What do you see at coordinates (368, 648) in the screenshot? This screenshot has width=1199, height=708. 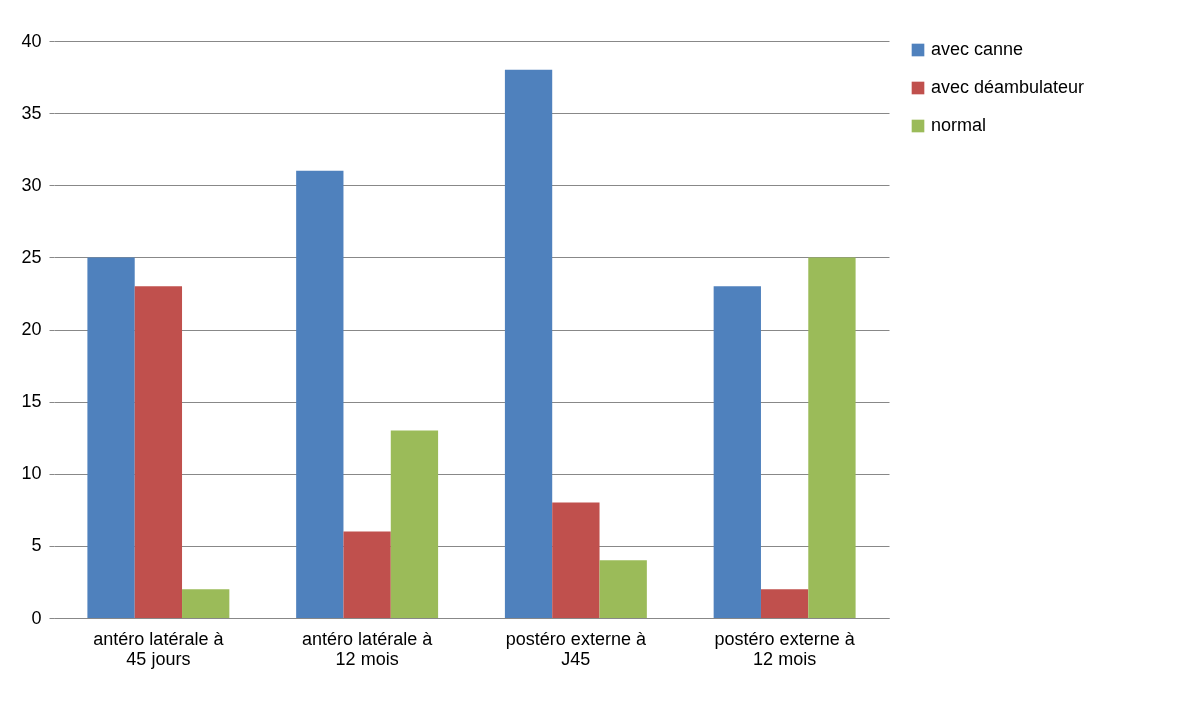 I see `x-tick-label: antéro latérale à 12 mois` at bounding box center [368, 648].